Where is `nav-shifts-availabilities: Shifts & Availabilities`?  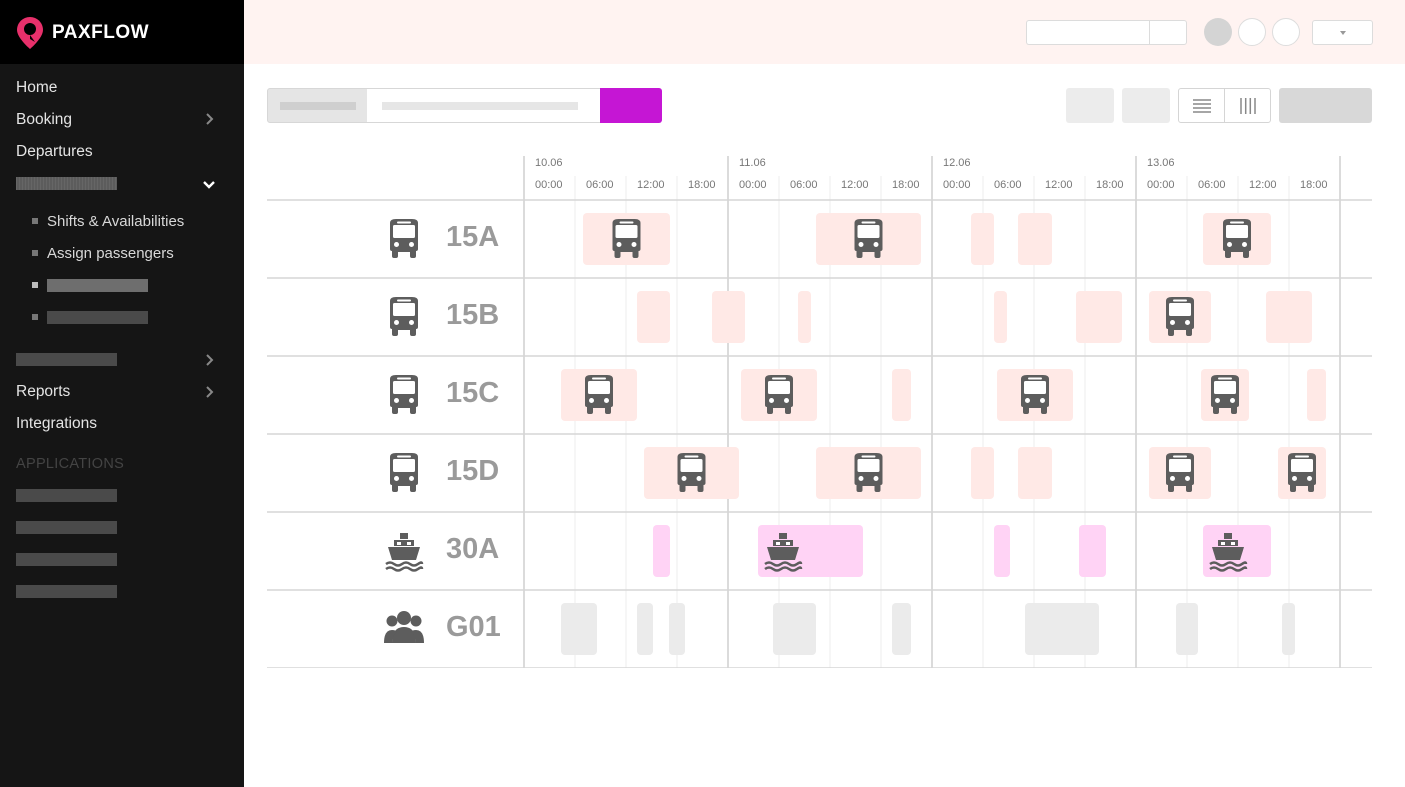
nav-shifts-availabilities: Shifts & Availabilities is located at coordinates (116, 221).